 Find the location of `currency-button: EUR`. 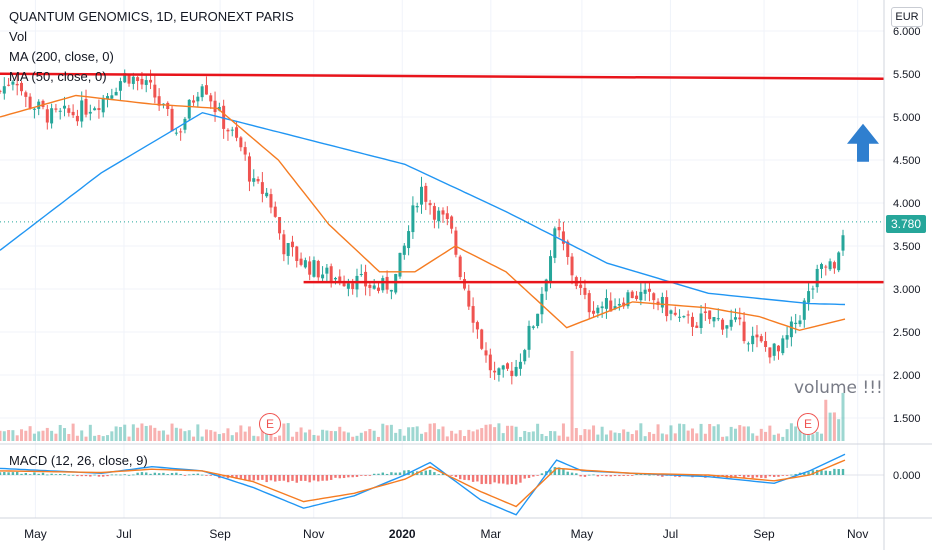

currency-button: EUR is located at coordinates (907, 17).